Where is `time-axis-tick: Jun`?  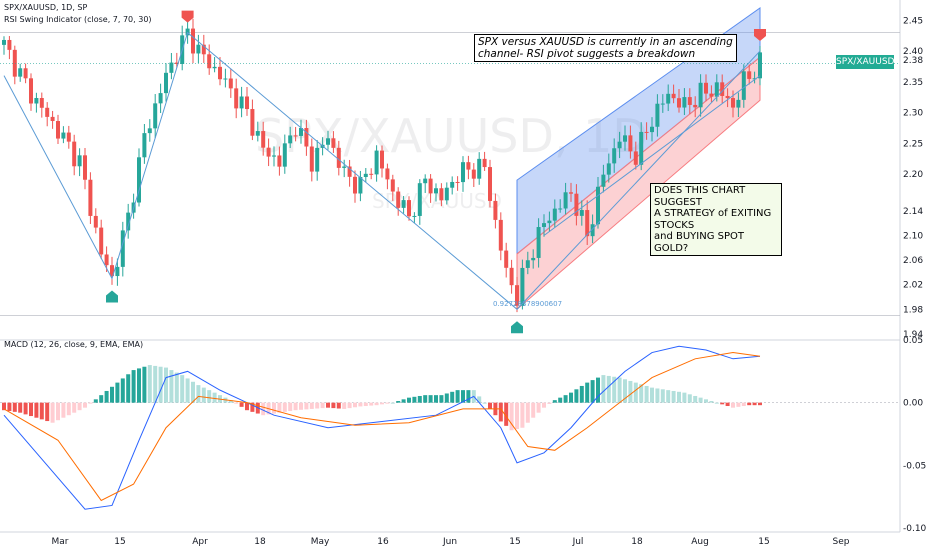 time-axis-tick: Jun is located at coordinates (449, 542).